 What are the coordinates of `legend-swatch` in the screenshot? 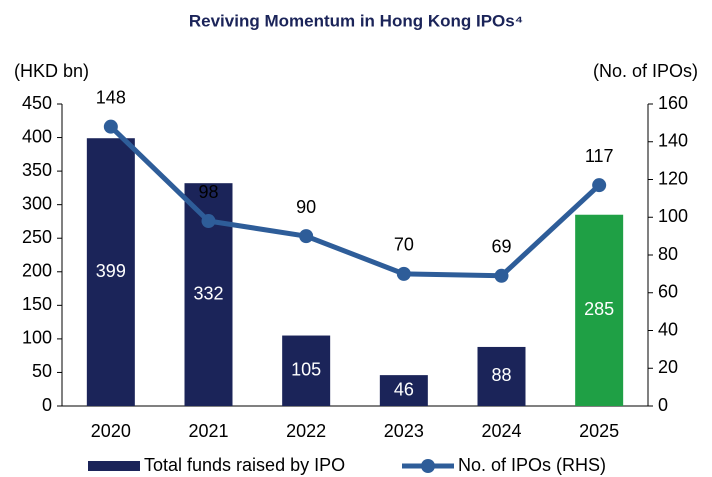 It's located at (114, 466).